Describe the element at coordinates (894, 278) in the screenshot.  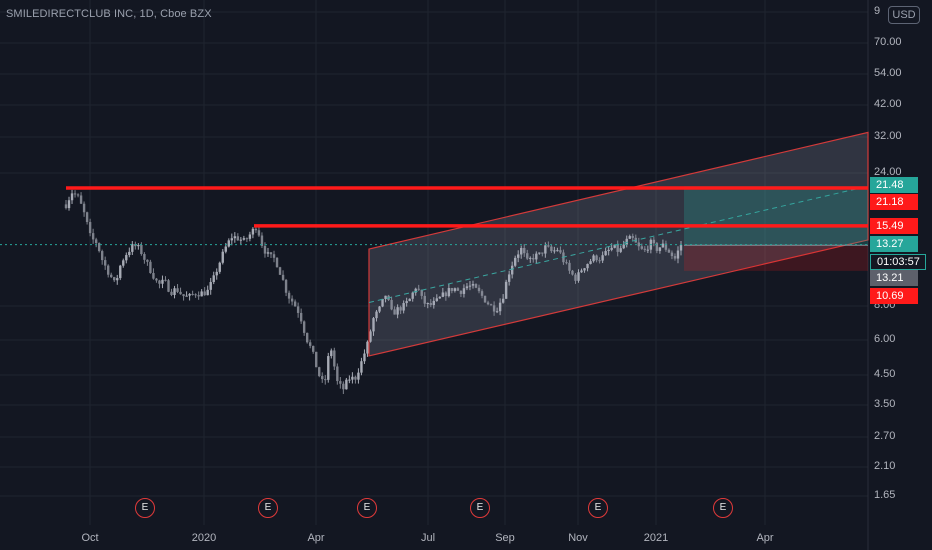
I see `price-tag-entry: 13.21` at that location.